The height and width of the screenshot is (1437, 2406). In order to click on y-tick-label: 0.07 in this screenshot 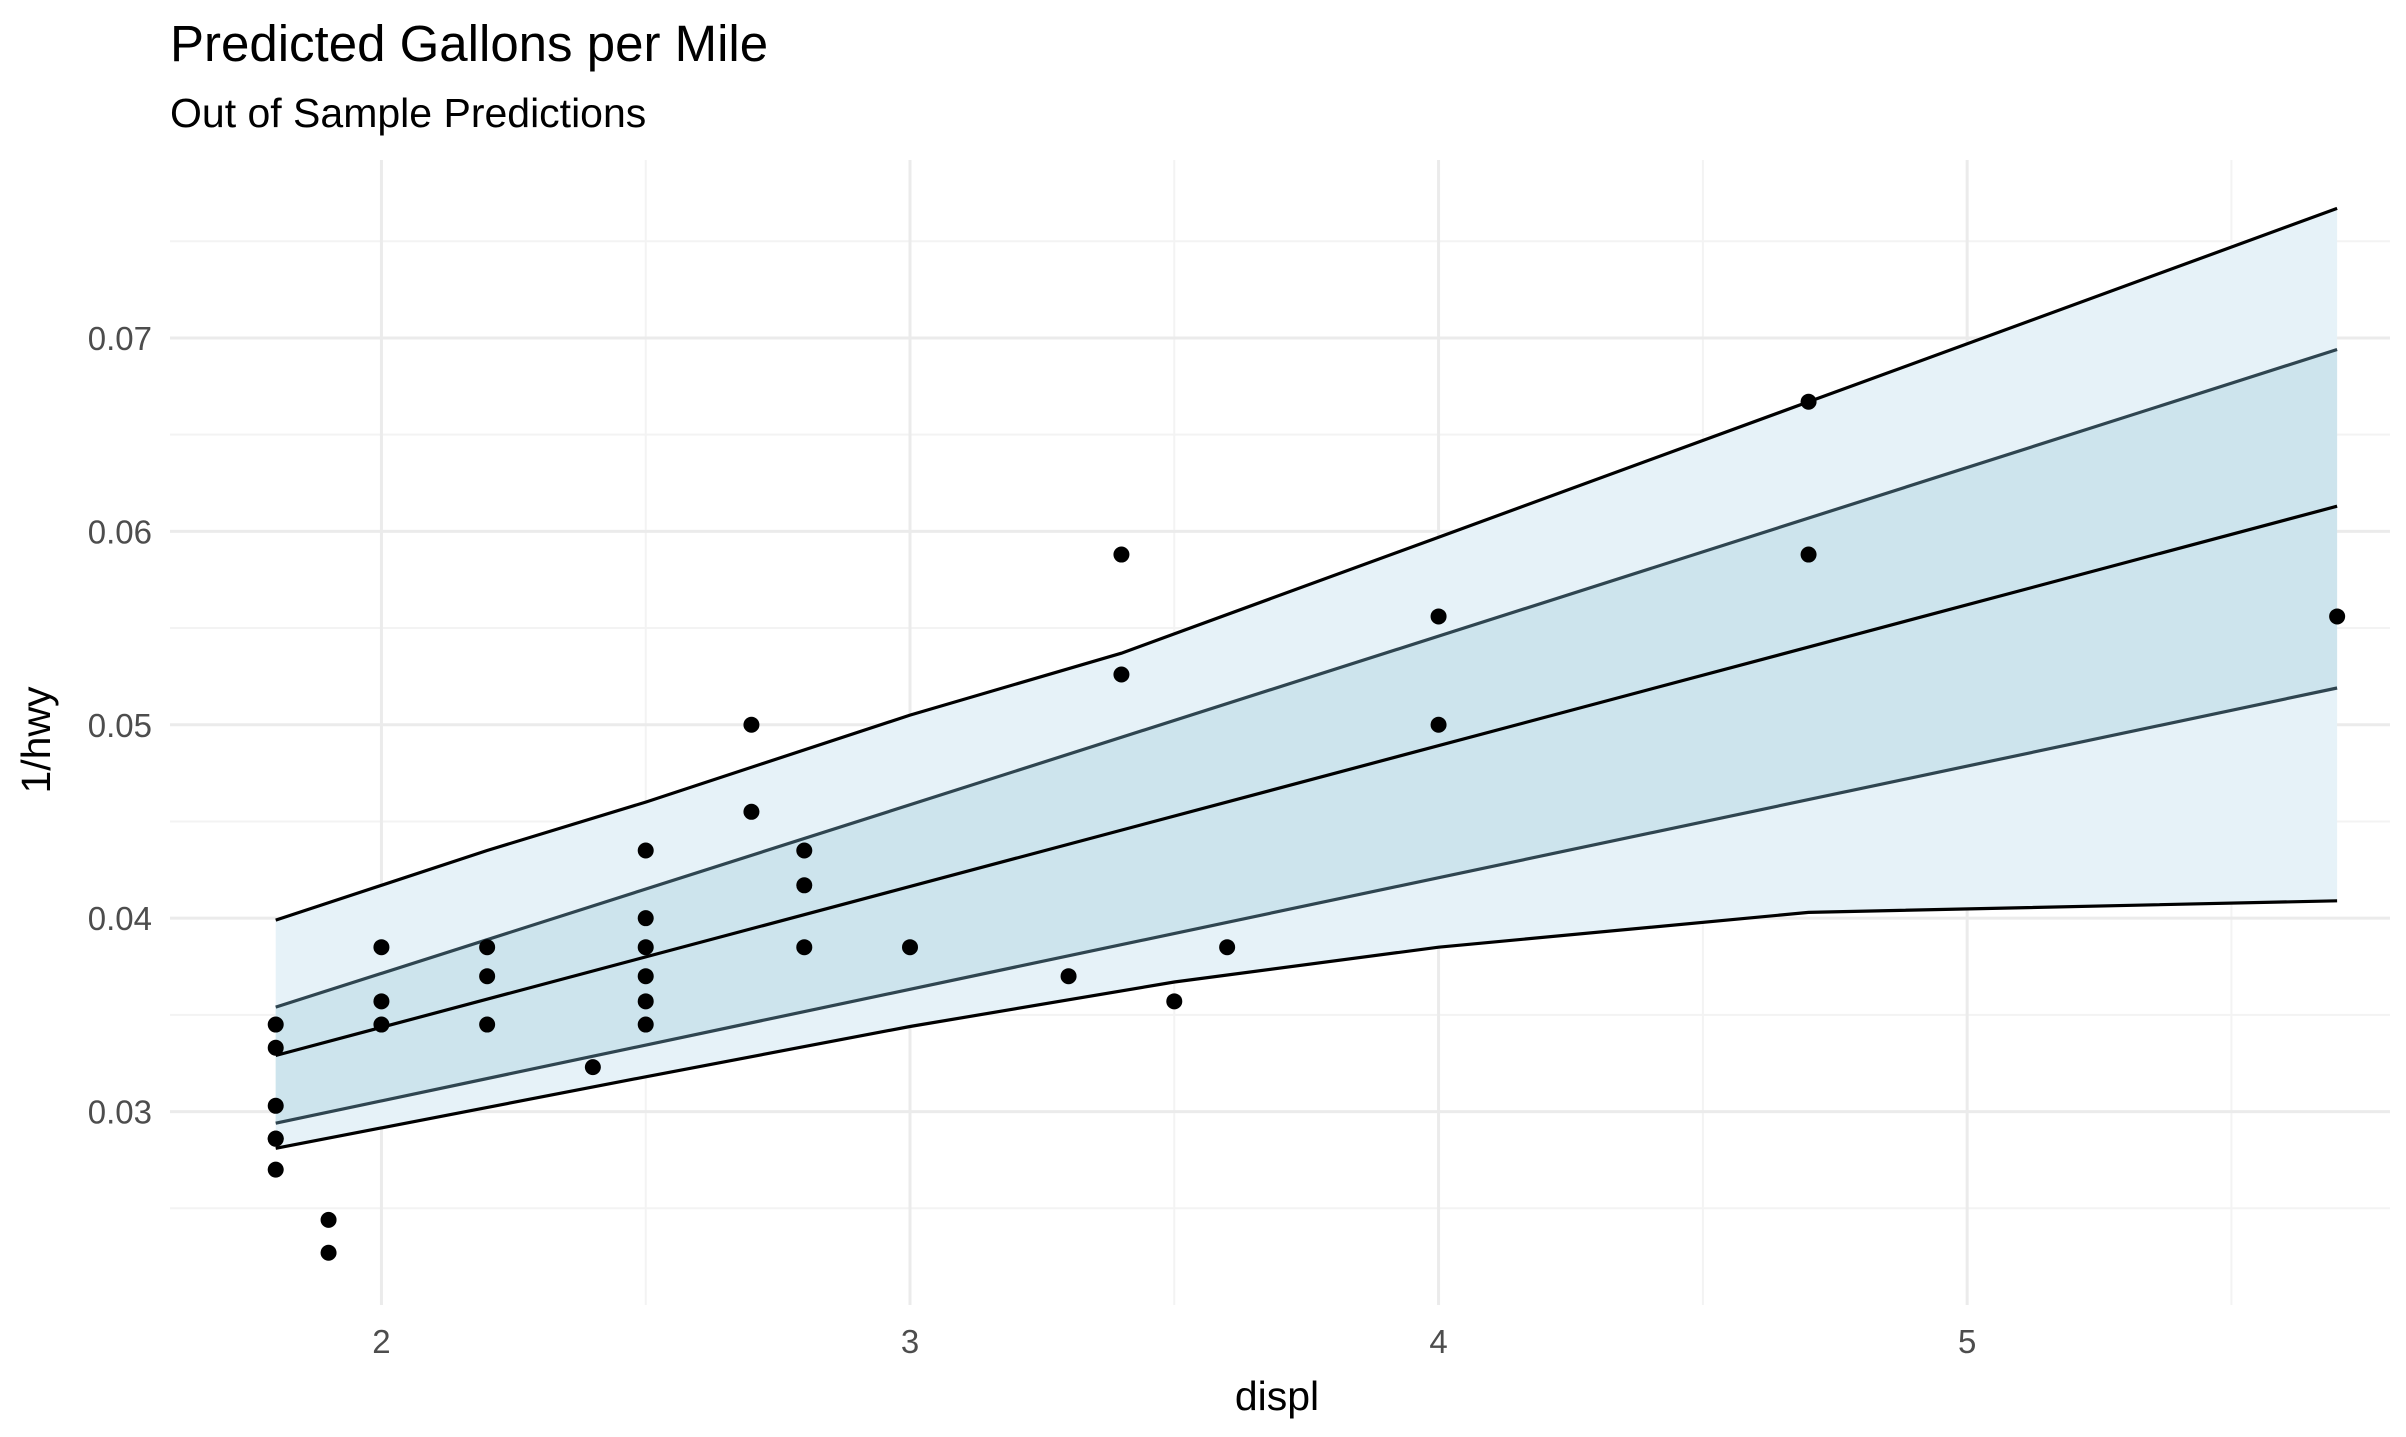, I will do `click(120, 338)`.